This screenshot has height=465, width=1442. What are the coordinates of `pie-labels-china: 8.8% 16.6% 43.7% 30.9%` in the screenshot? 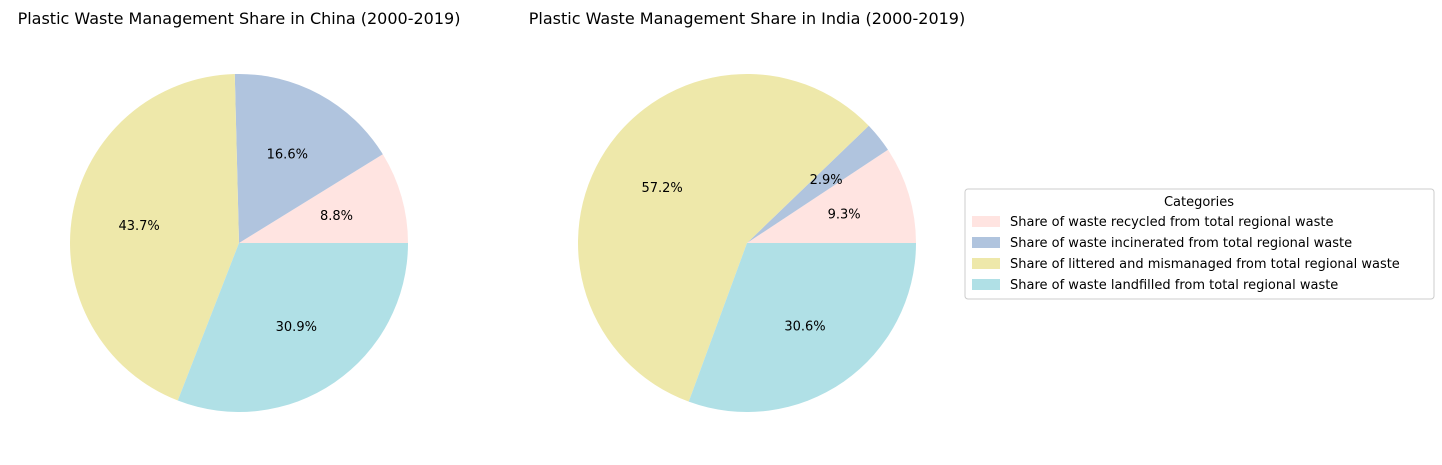 It's located at (235, 241).